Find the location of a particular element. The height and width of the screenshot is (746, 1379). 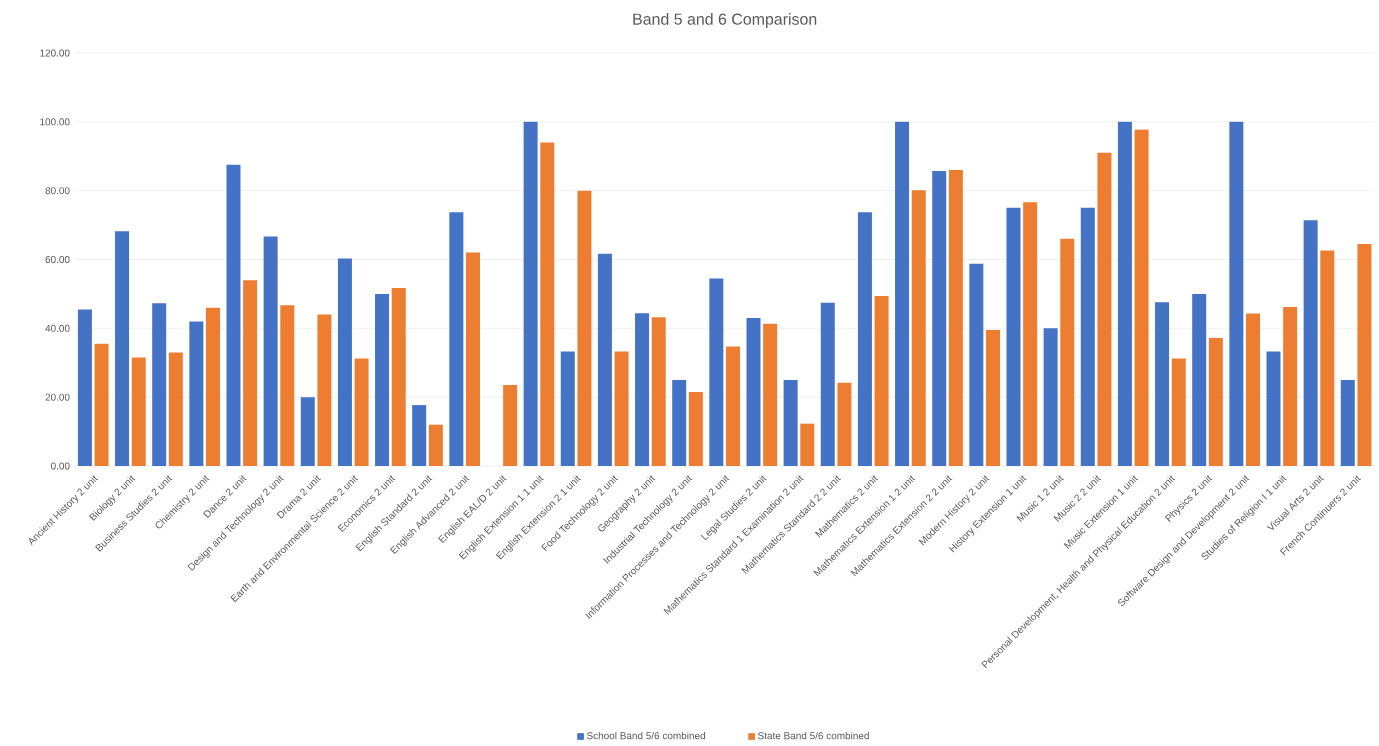

y-tick-label: 100.00 is located at coordinates (55, 122).